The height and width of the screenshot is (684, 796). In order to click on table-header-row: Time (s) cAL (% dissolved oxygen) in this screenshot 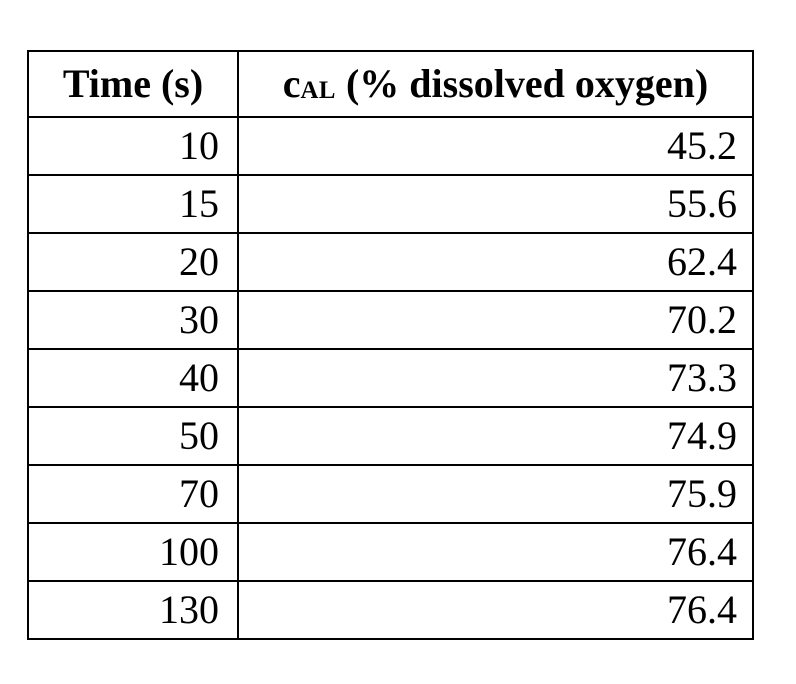, I will do `click(390, 84)`.